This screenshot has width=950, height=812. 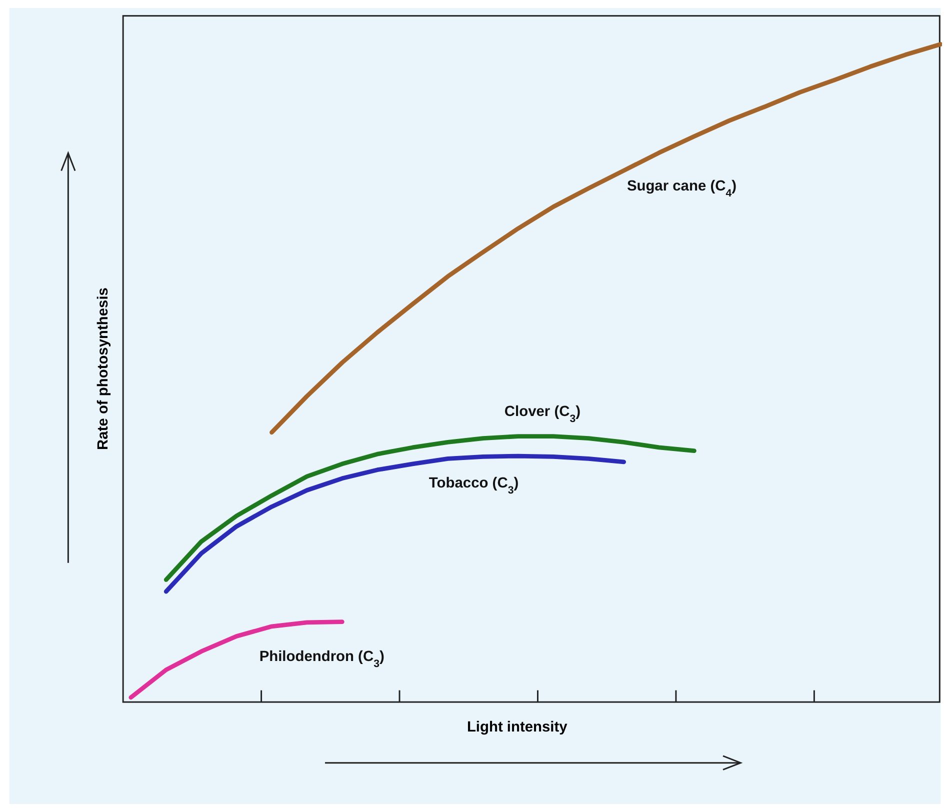 What do you see at coordinates (321, 659) in the screenshot?
I see `series-label: Philodendron (C$_{3}$)` at bounding box center [321, 659].